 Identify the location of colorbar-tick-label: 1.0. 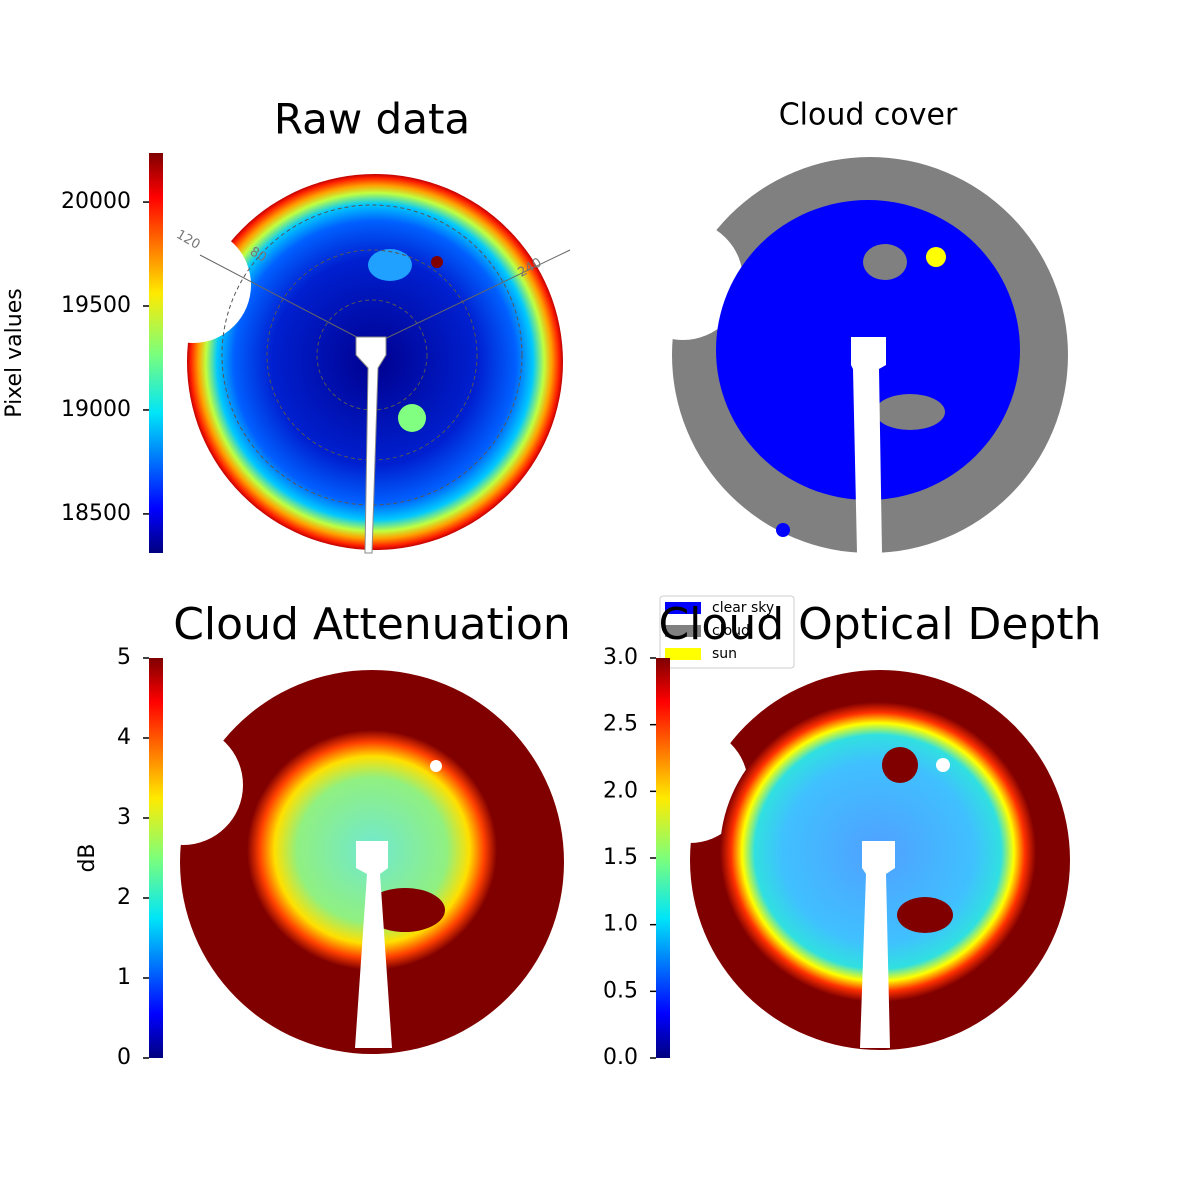
(620, 924).